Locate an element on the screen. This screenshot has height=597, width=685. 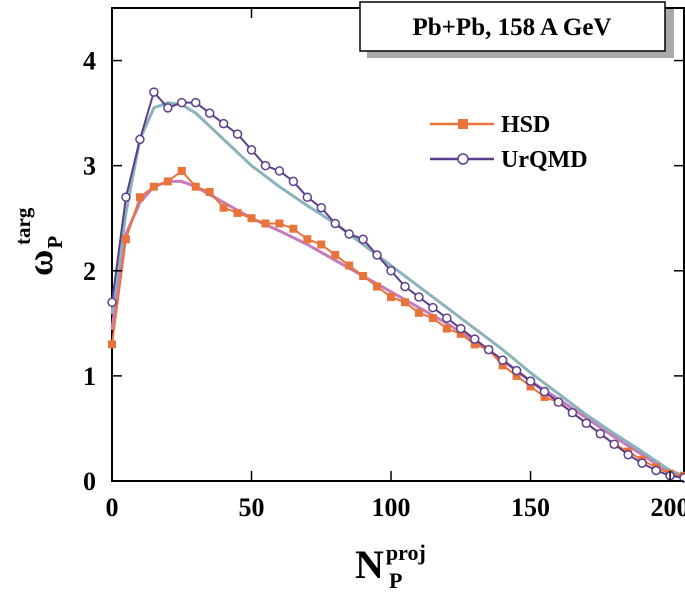
legend-item-urqmd: UrQMD is located at coordinates (509, 160).